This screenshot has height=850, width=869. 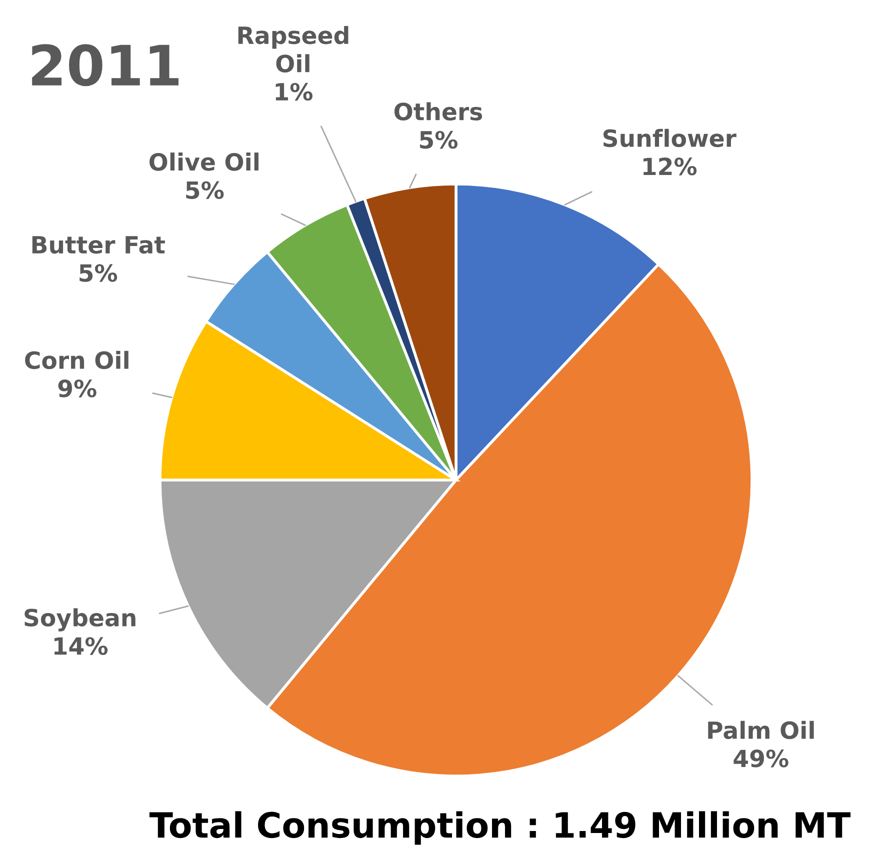 What do you see at coordinates (293, 49) in the screenshot?
I see `slice-label: Rapseed Oil` at bounding box center [293, 49].